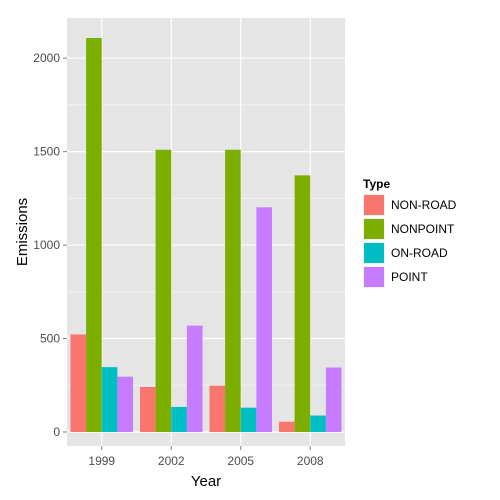  I want to click on bar-point-2002, so click(194, 378).